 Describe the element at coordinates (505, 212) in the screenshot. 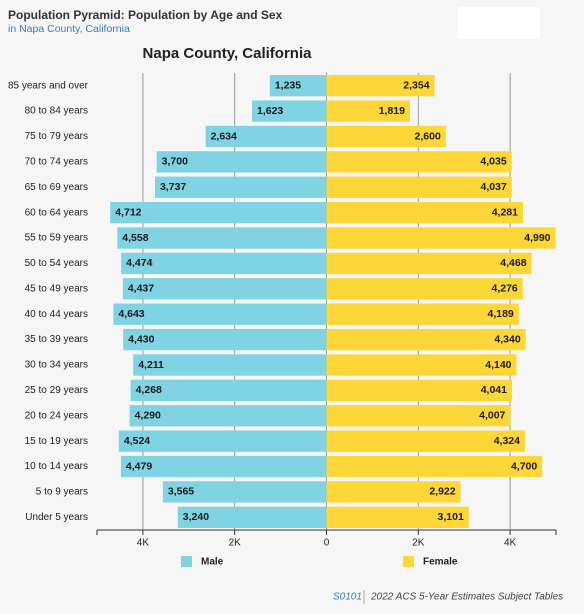

I see `value-label: 4,281` at that location.